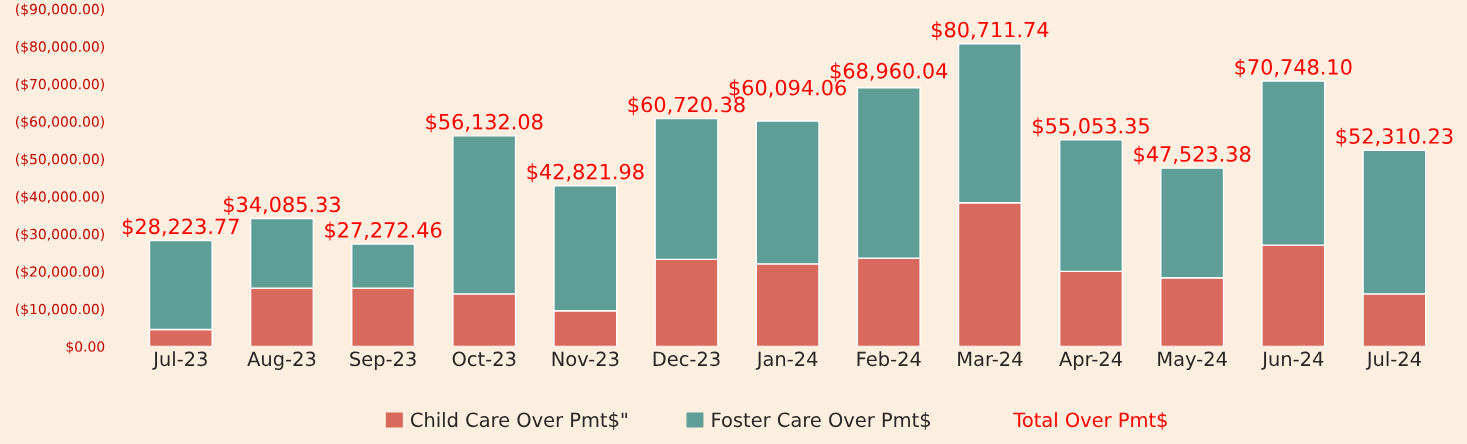 This screenshot has width=1467, height=444. Describe the element at coordinates (85, 347) in the screenshot. I see `y-tick-label: $0.00` at that location.